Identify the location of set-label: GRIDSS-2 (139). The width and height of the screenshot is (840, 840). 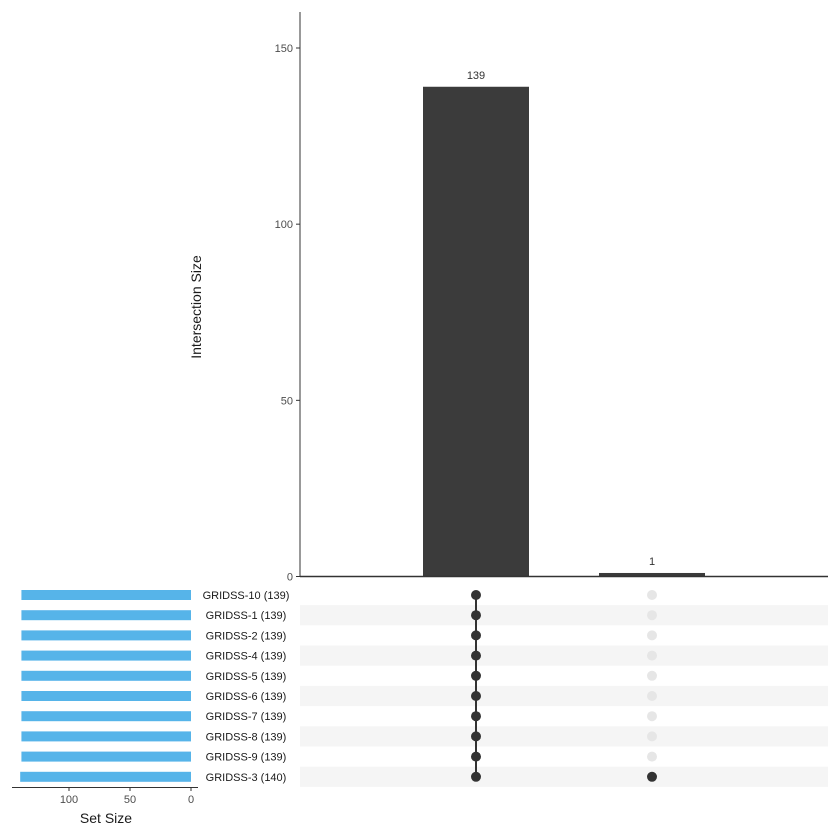
(246, 636).